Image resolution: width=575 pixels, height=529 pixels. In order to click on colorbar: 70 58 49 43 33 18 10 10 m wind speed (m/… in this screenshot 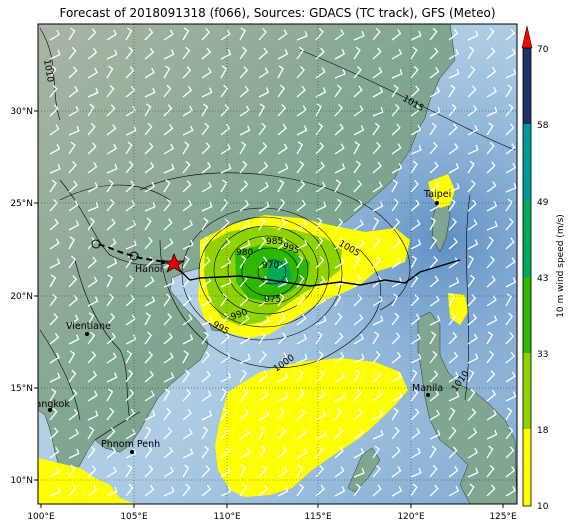, I will do `click(543, 268)`.